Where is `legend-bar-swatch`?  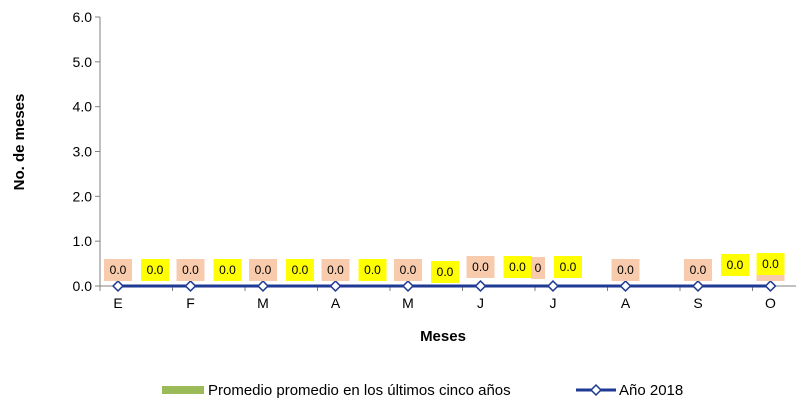 legend-bar-swatch is located at coordinates (183, 390).